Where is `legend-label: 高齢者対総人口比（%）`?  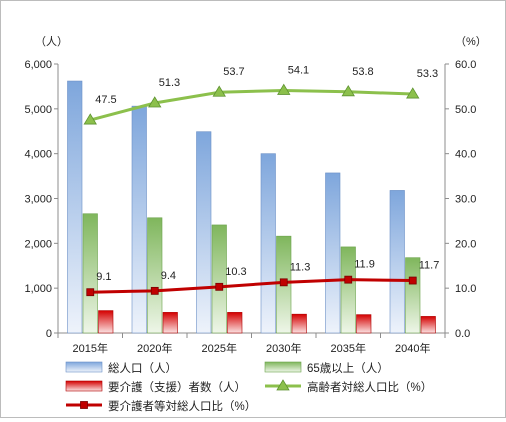 legend-label: 高齢者対総人口比（%） is located at coordinates (369, 387).